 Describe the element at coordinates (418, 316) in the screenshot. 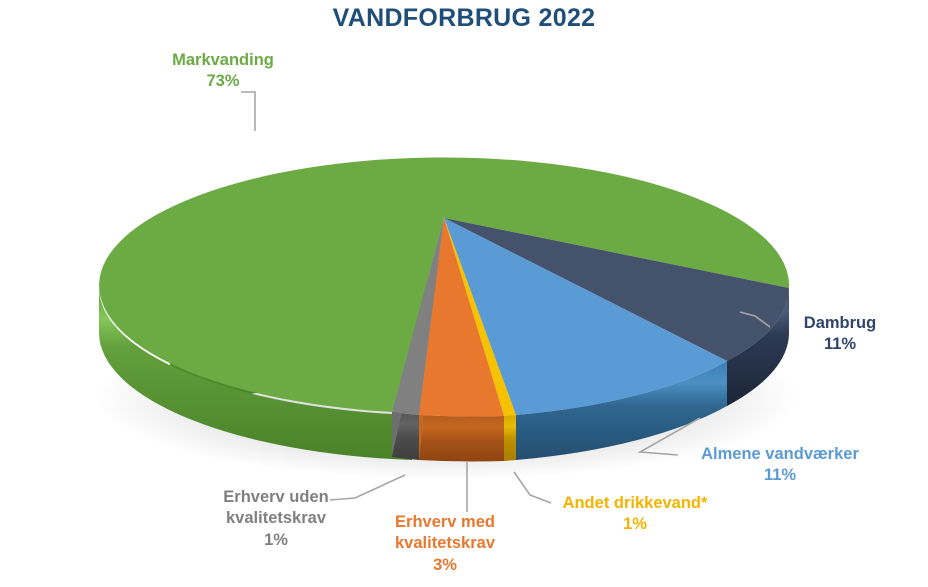

I see `slice-top-erhverv-uden` at that location.